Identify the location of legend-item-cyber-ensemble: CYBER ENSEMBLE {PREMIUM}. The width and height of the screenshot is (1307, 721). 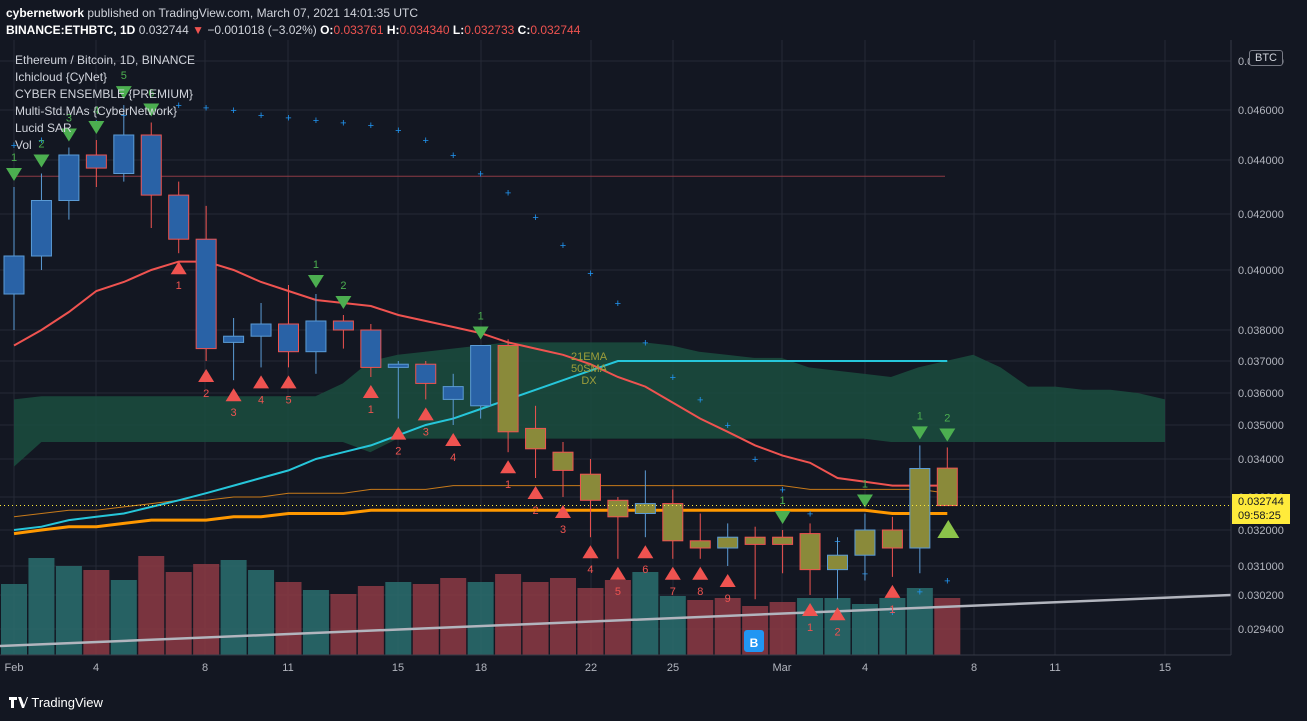
(104, 94).